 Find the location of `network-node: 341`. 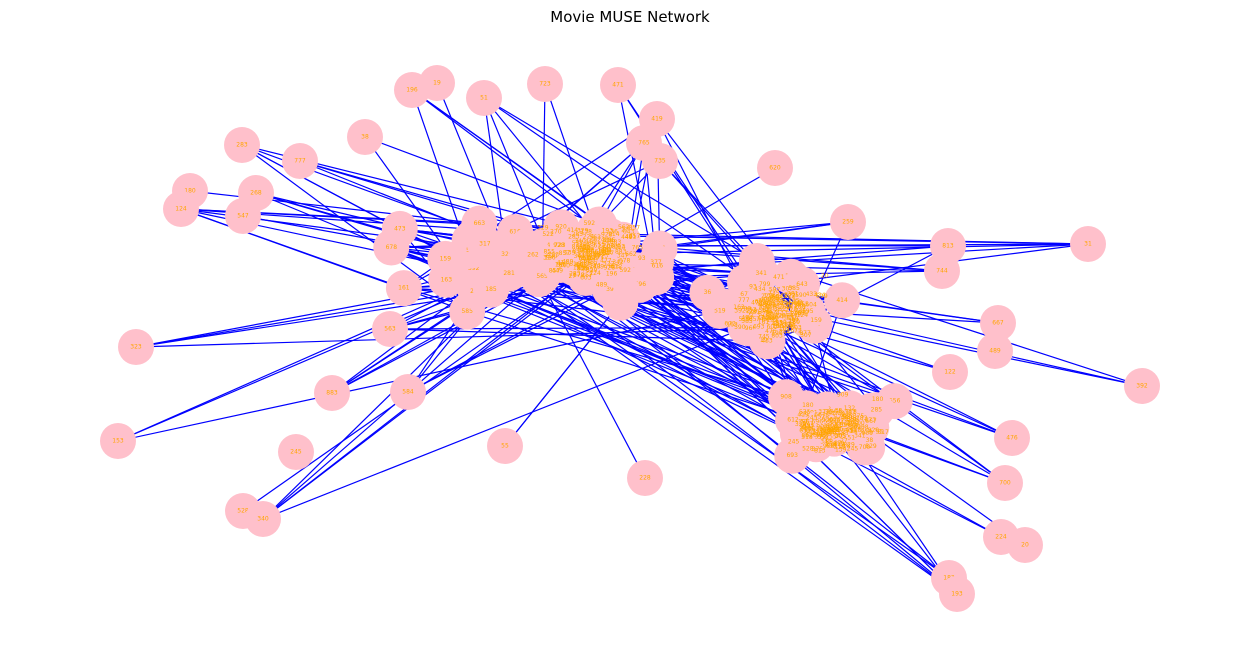

network-node: 341 is located at coordinates (761, 273).